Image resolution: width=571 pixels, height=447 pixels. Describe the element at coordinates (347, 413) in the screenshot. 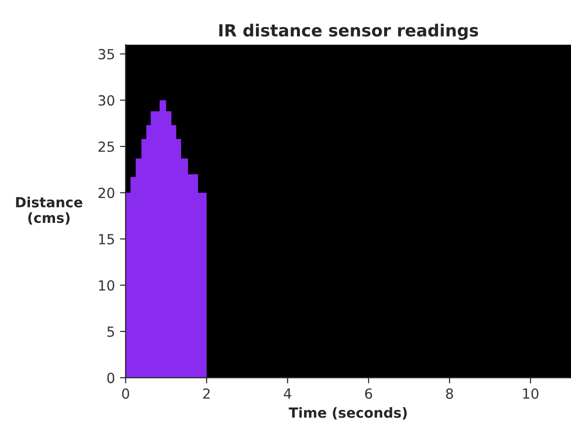

I see `x-axis-title: Time (seconds)` at that location.